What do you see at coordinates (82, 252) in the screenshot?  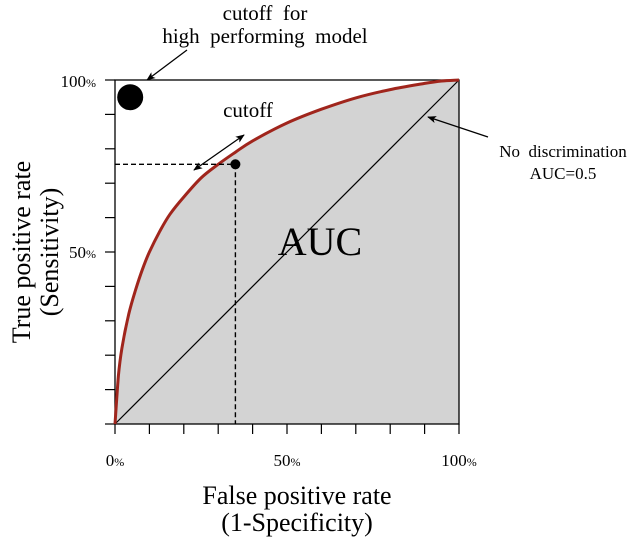 I see `y-tick-label-50: 50%` at bounding box center [82, 252].